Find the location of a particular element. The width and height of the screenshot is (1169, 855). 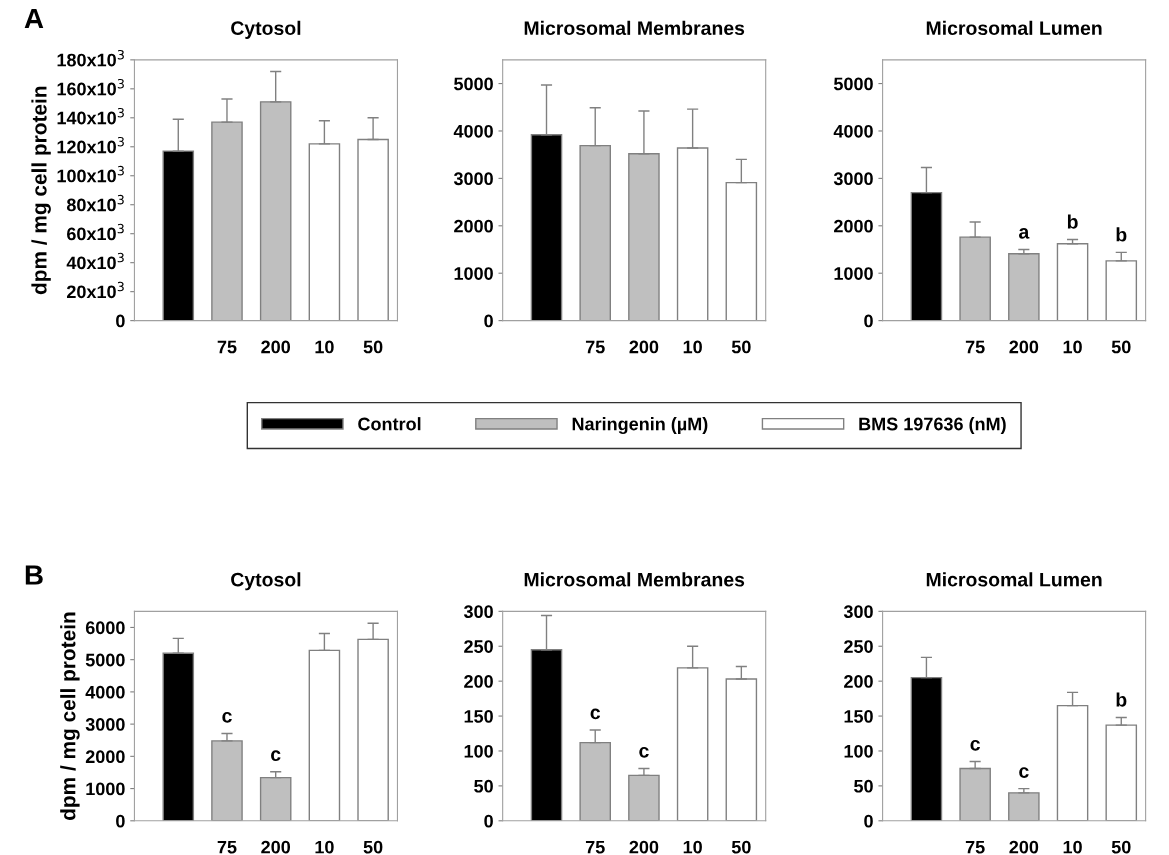

y-tick-label: 20x10$^{3}$ is located at coordinates (95, 290).